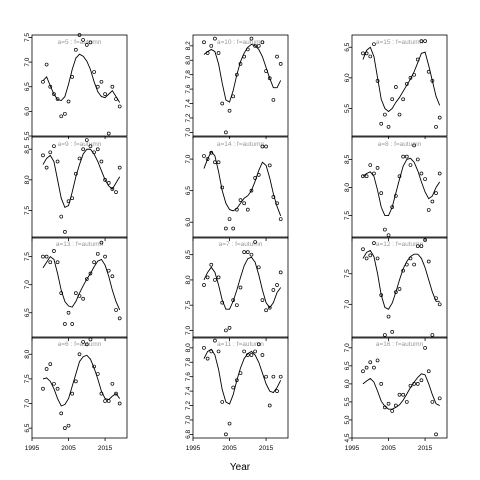 This screenshot has height=480, width=480. What do you see at coordinates (188, 361) in the screenshot?
I see `y-tick-label: 7.8` at bounding box center [188, 361].